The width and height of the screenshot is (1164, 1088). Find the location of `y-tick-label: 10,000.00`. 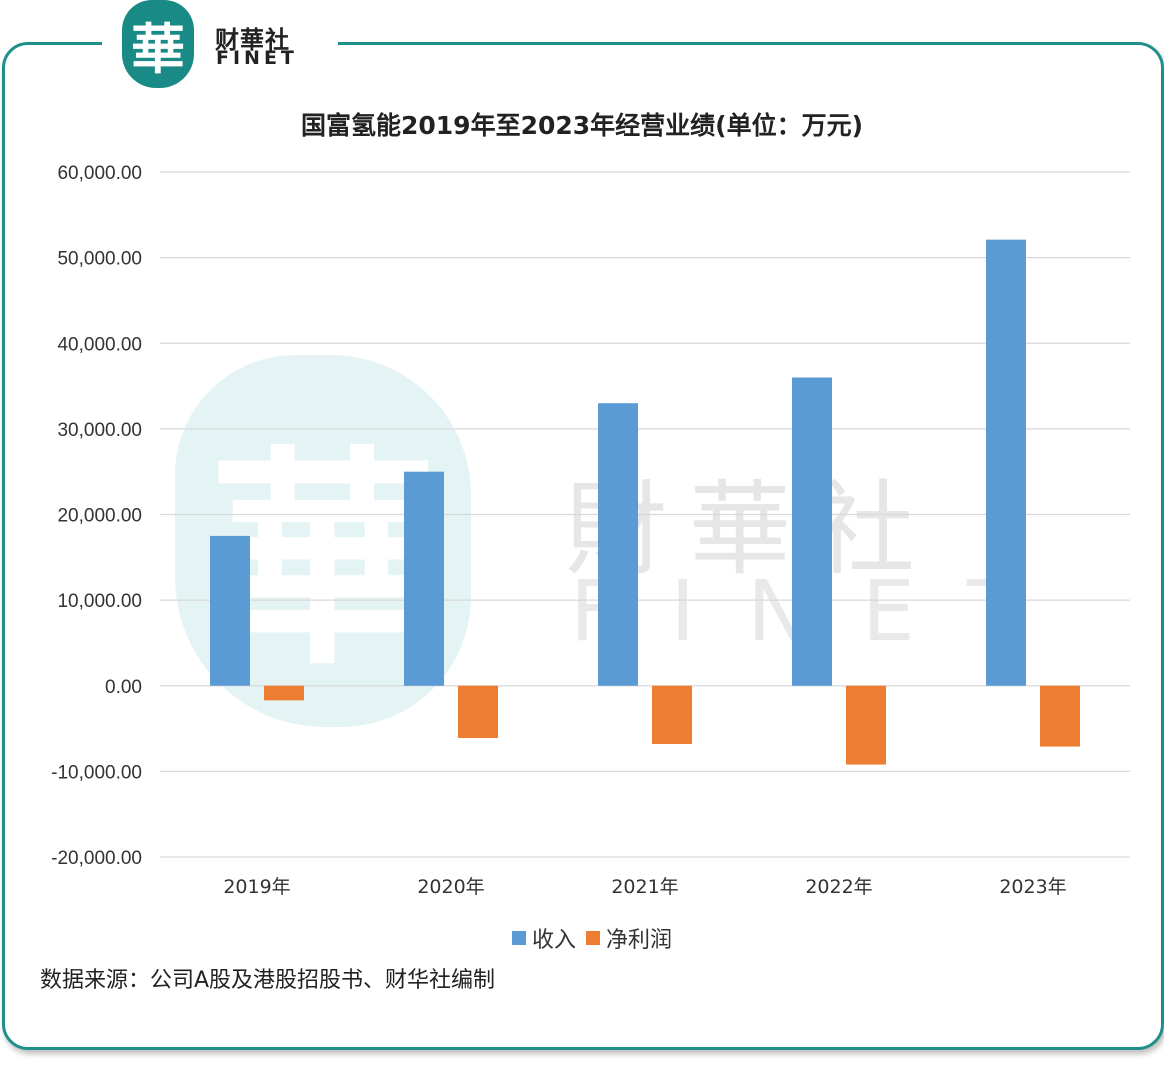

y-tick-label: 10,000.00 is located at coordinates (99, 601).